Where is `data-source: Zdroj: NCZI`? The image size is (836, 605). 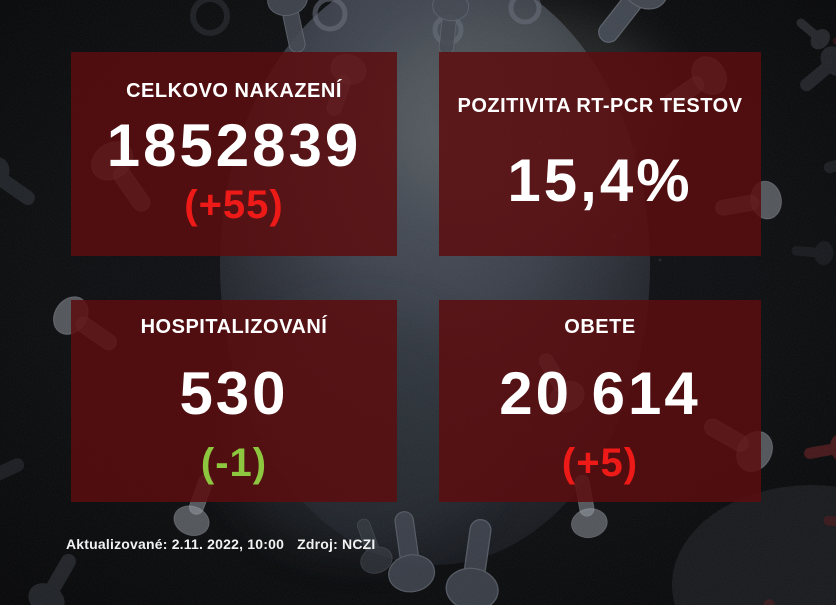 data-source: Zdroj: NCZI is located at coordinates (336, 544).